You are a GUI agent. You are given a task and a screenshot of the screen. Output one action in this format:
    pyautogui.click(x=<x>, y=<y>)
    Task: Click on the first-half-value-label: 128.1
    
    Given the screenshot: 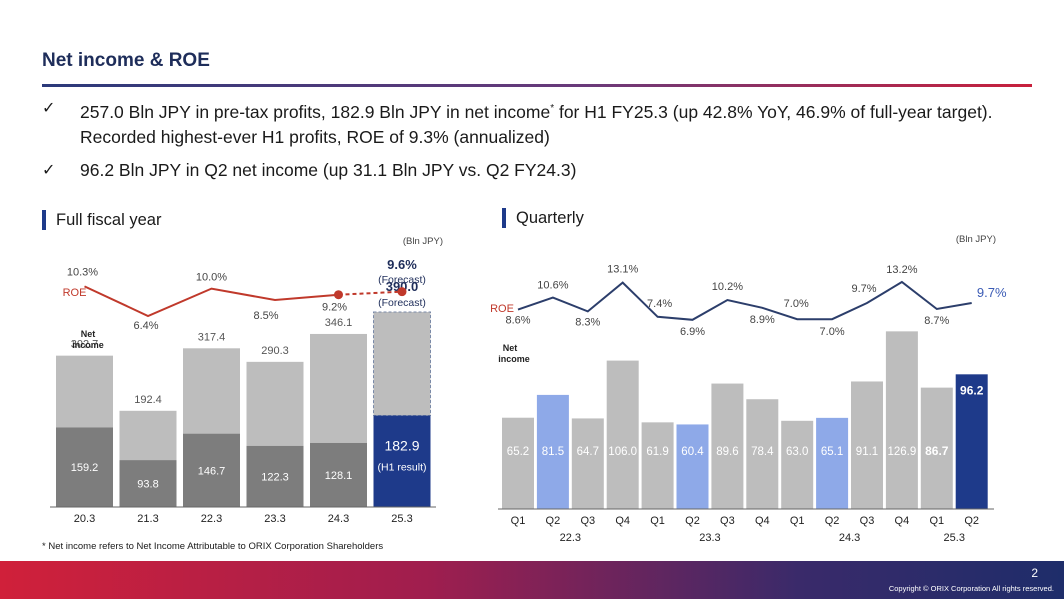 What is the action you would take?
    pyautogui.click(x=339, y=476)
    